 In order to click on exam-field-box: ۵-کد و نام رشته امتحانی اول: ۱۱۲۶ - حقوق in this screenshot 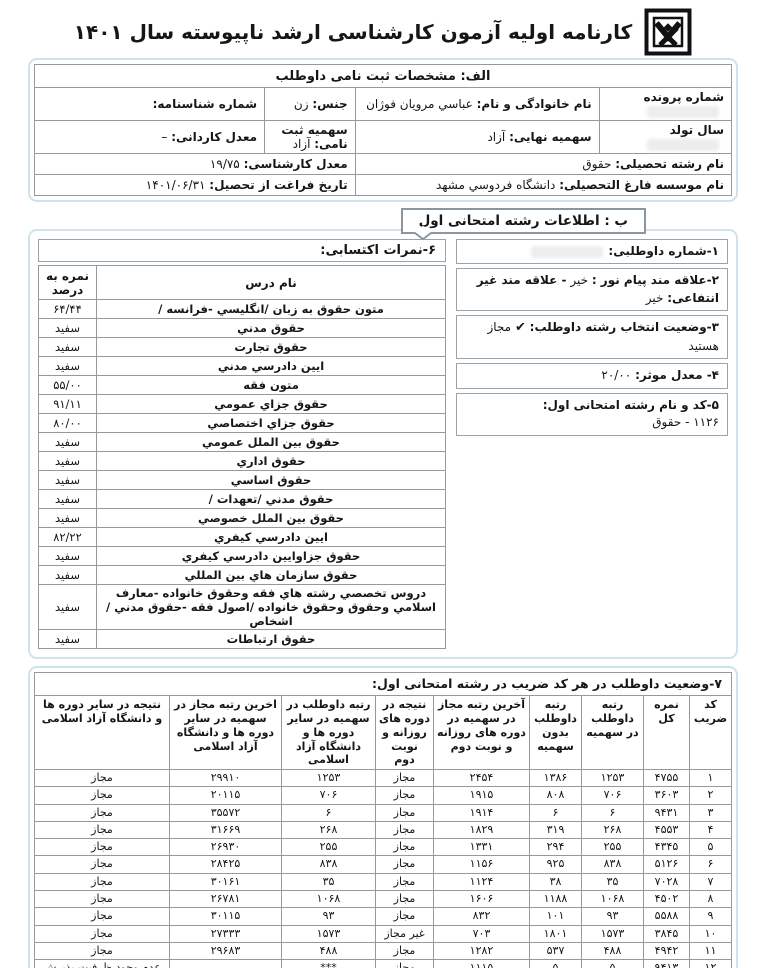, I will do `click(592, 414)`.